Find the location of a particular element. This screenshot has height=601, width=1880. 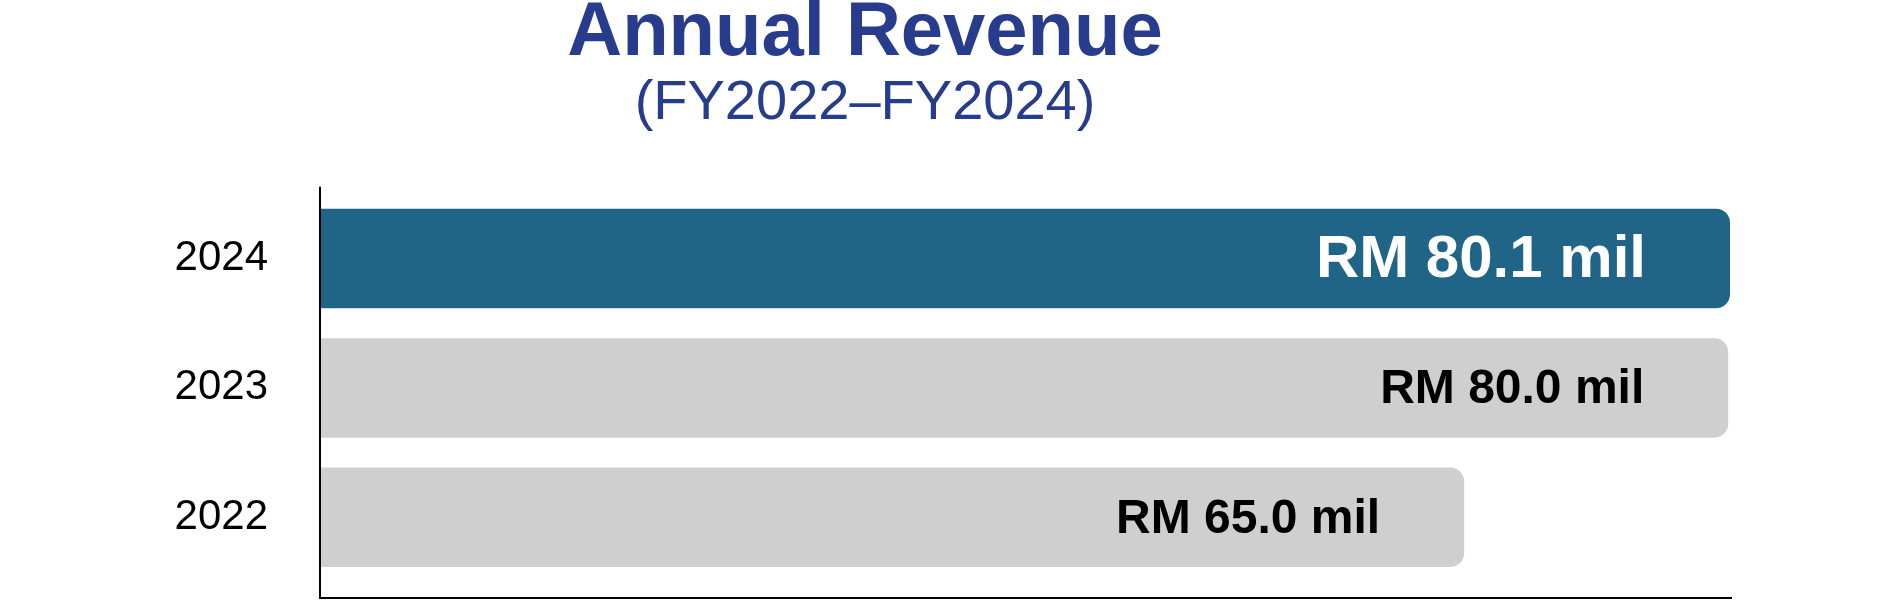

data-label: RM 65.0 mil is located at coordinates (1248, 516).